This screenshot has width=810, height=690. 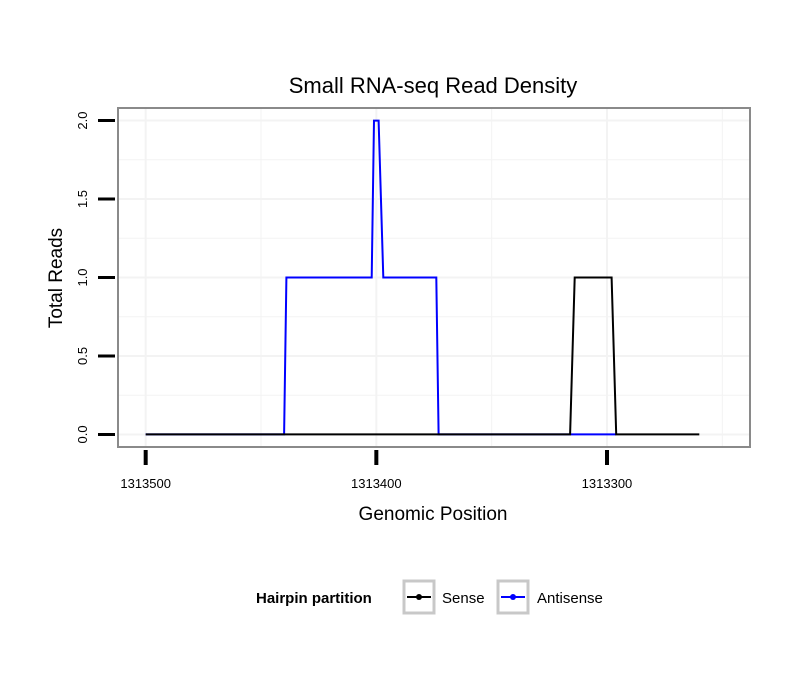 I want to click on x-axis-label: Genomic Position, so click(x=433, y=514).